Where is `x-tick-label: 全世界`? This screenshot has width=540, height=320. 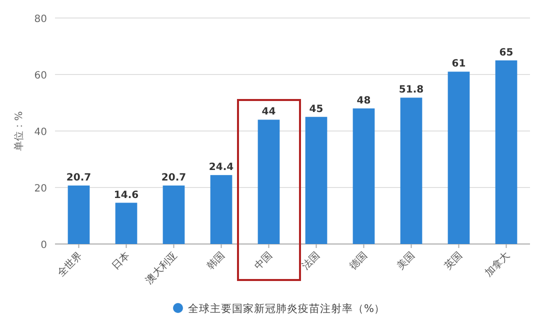
x-tick-label: 全世界 is located at coordinates (70, 265).